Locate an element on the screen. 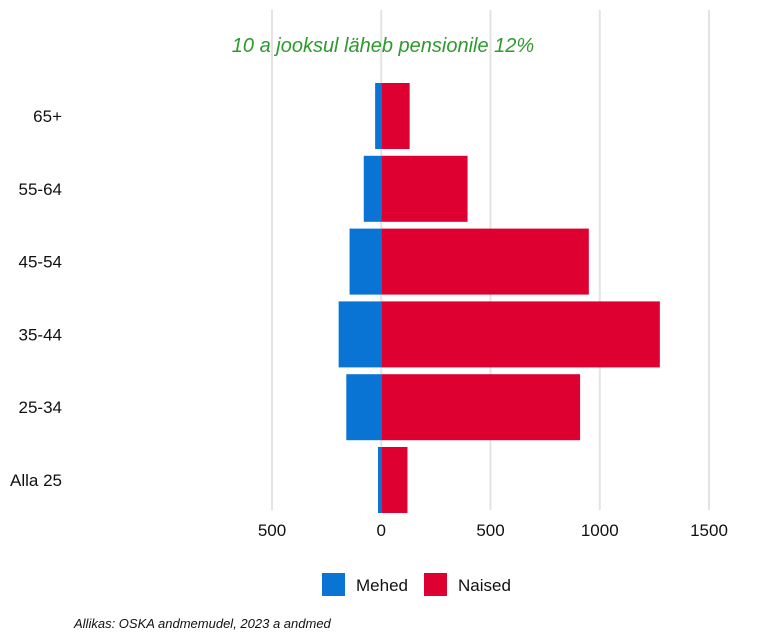 Image resolution: width=768 pixels, height=640 pixels. x-tick-label: 0 is located at coordinates (381, 530).